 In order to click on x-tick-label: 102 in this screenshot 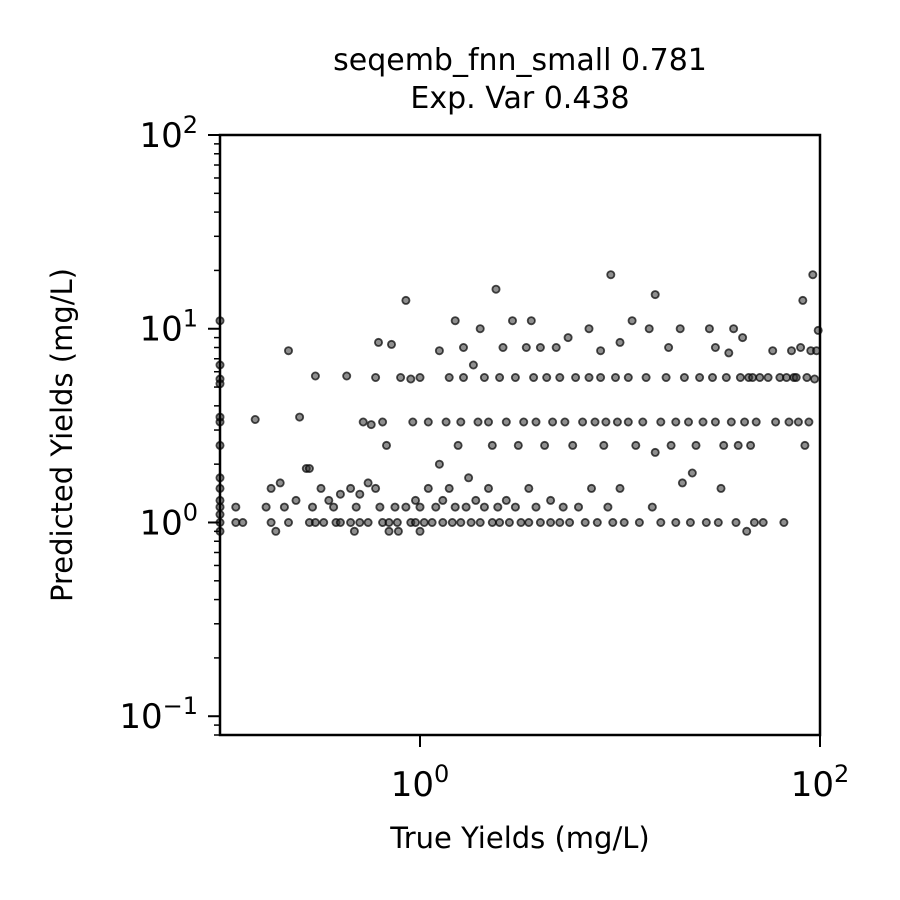, I will do `click(820, 782)`.